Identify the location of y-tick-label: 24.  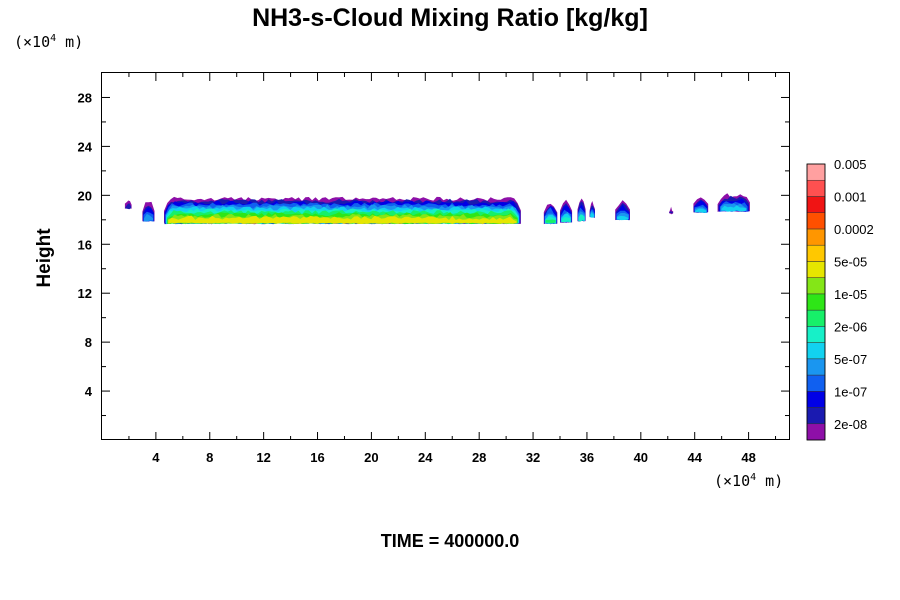
(85, 146).